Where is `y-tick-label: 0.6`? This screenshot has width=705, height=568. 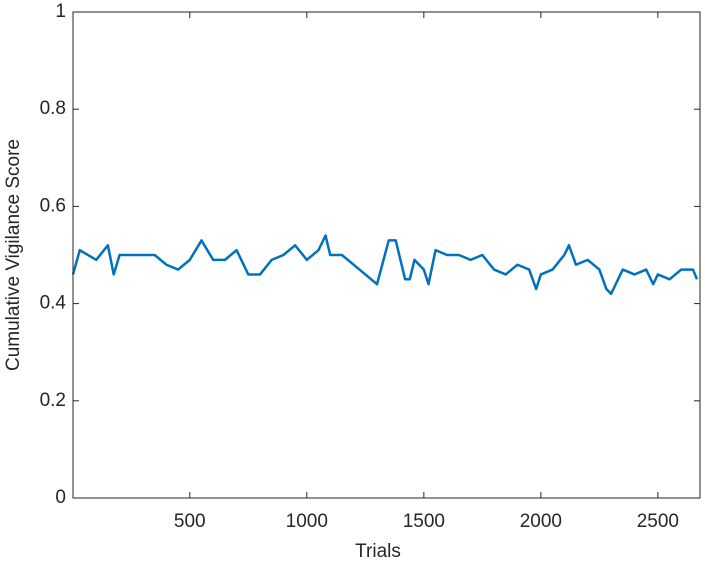 y-tick-label: 0.6 is located at coordinates (53, 205).